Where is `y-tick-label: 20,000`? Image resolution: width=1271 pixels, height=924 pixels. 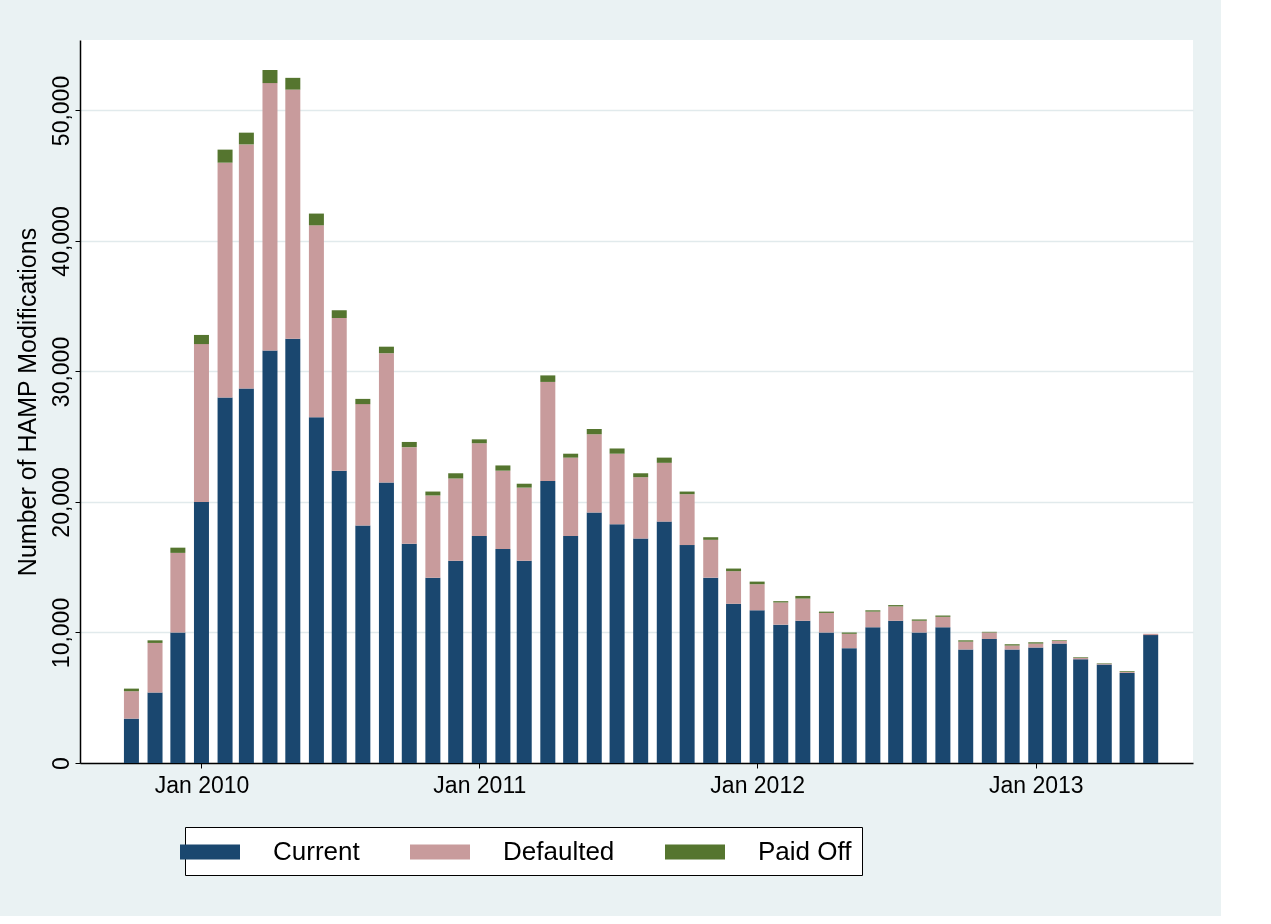
y-tick-label: 20,000 is located at coordinates (60, 502).